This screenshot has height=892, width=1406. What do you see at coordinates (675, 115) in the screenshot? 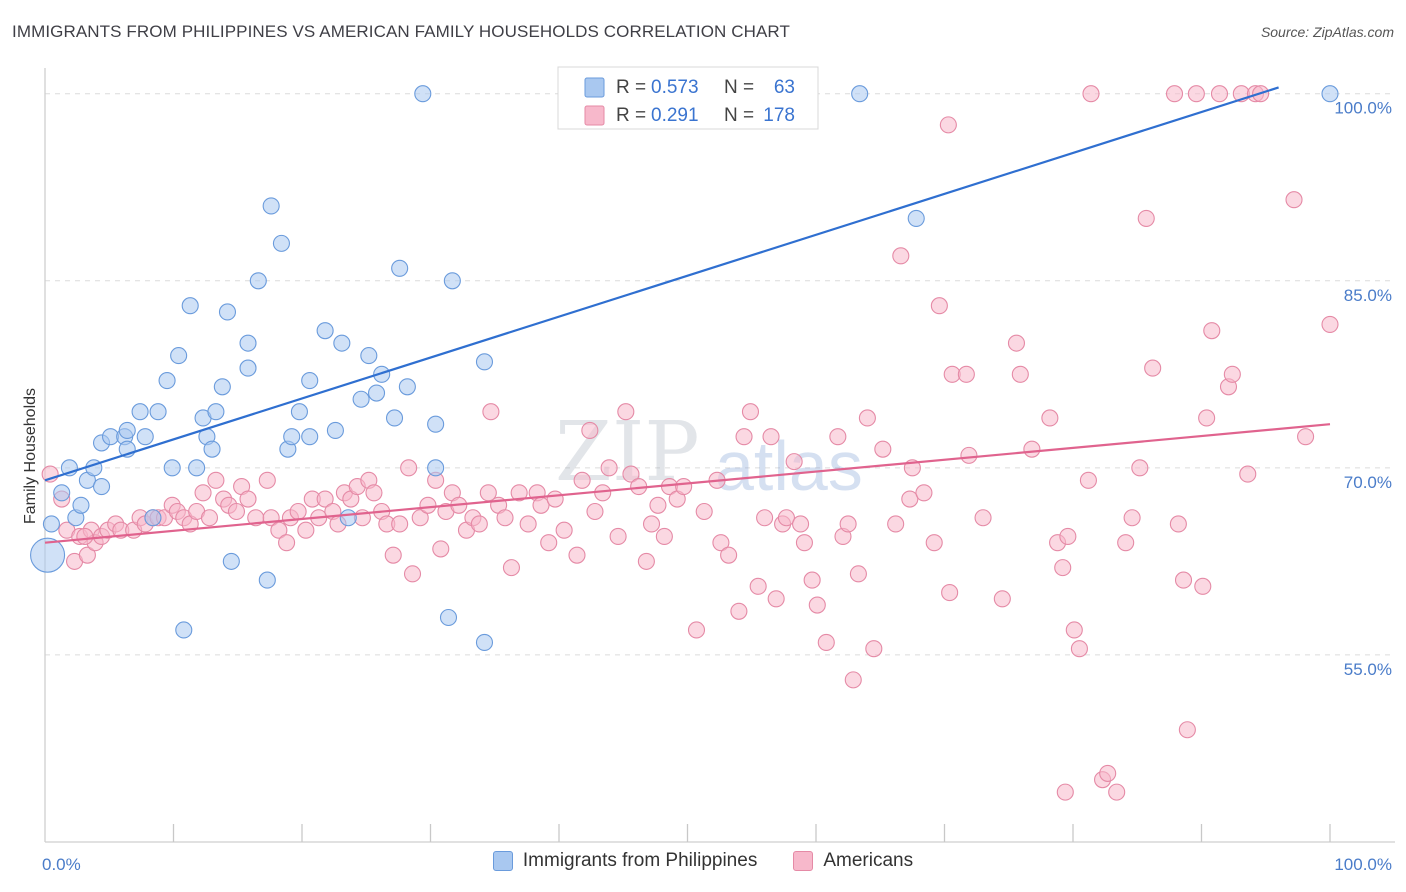
I see `stats-r-value-1: 0.291` at bounding box center [675, 115].